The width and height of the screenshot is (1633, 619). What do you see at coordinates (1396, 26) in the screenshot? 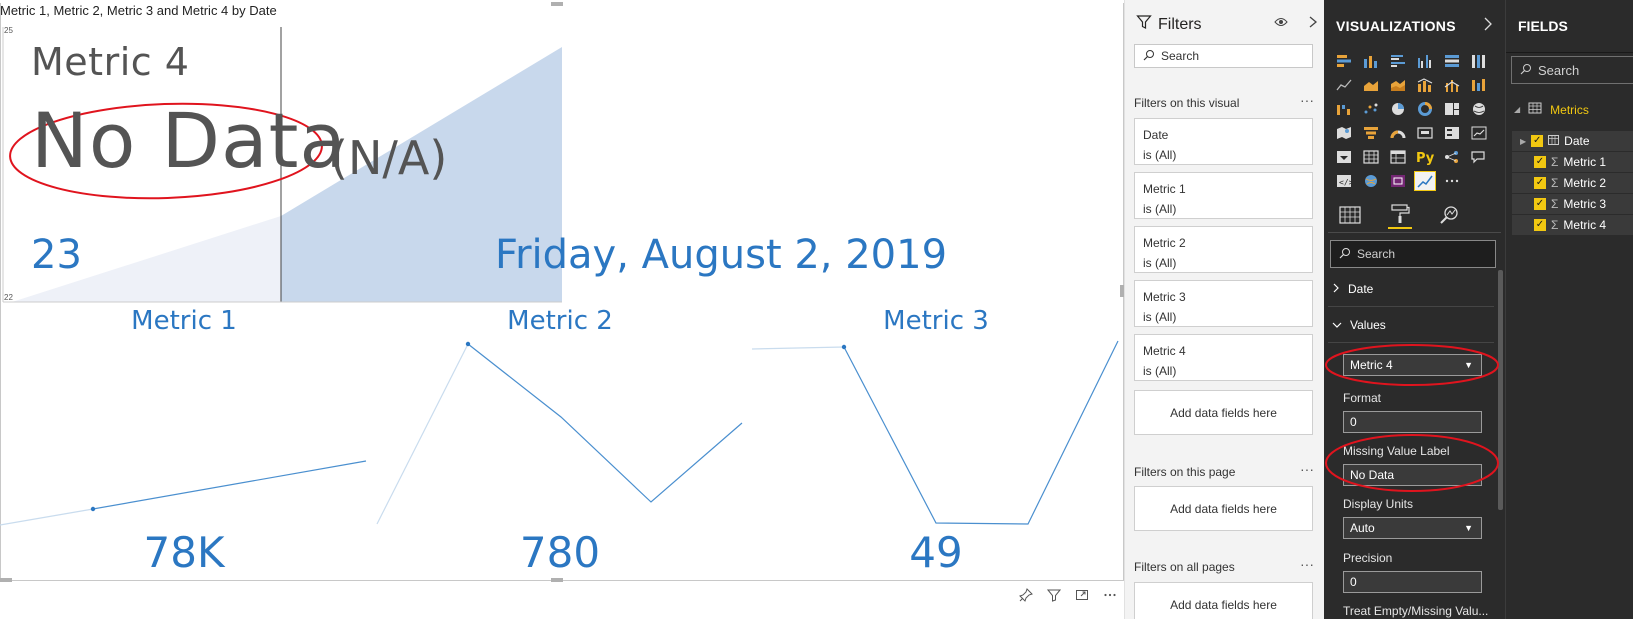
I see `visualizations-title: VISUALIZATIONS` at bounding box center [1396, 26].